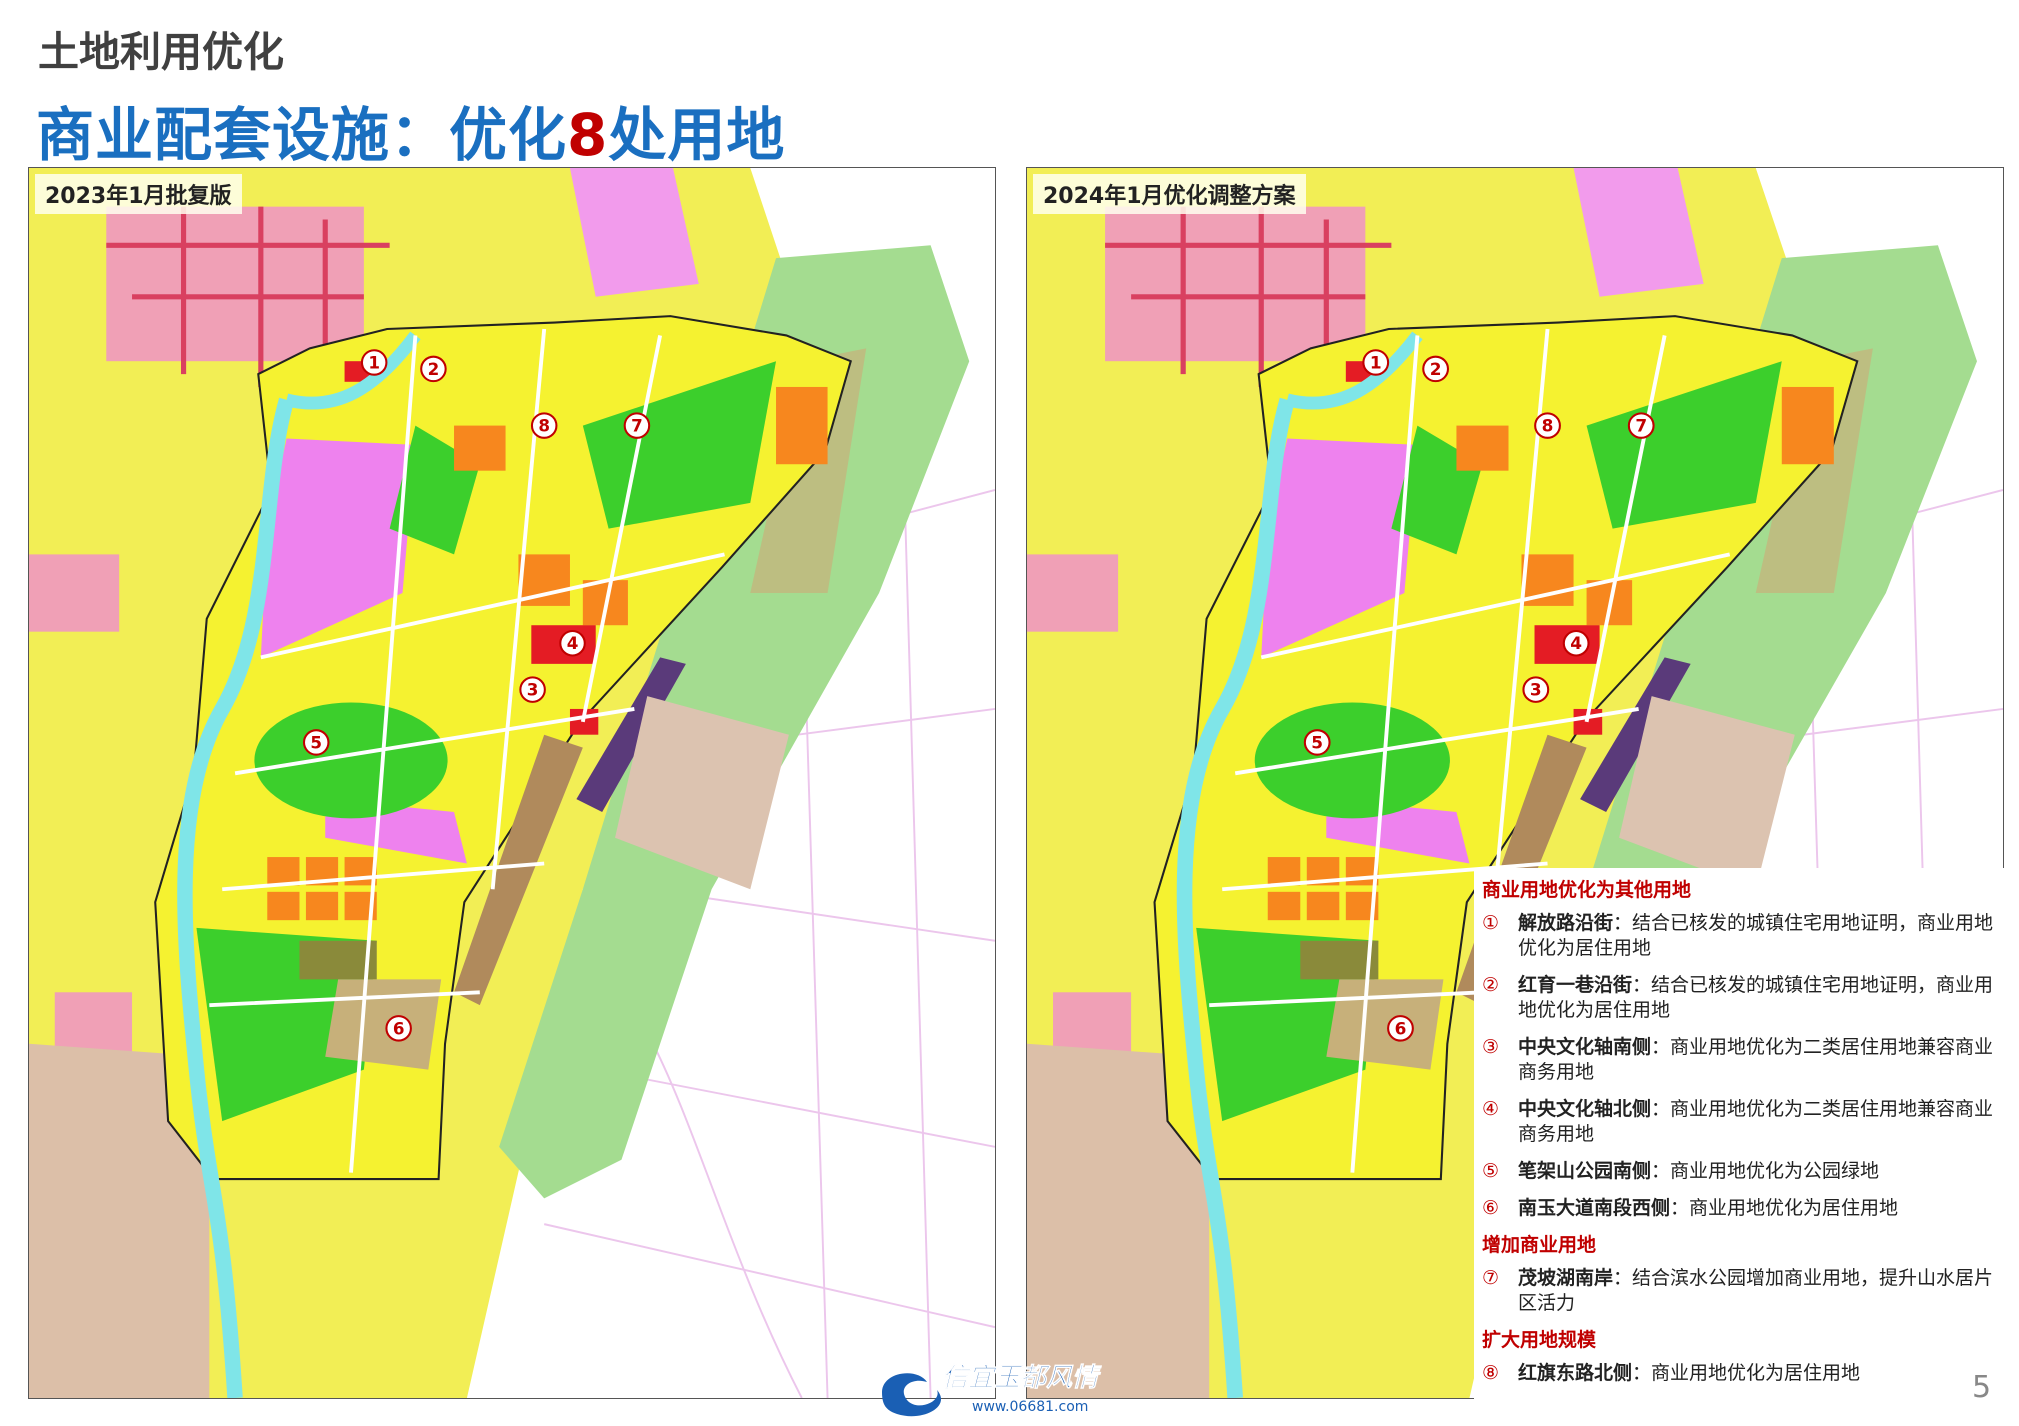 The width and height of the screenshot is (2019, 1426). What do you see at coordinates (1575, 985) in the screenshot?
I see `legend-name: 红育一巷沿街` at bounding box center [1575, 985].